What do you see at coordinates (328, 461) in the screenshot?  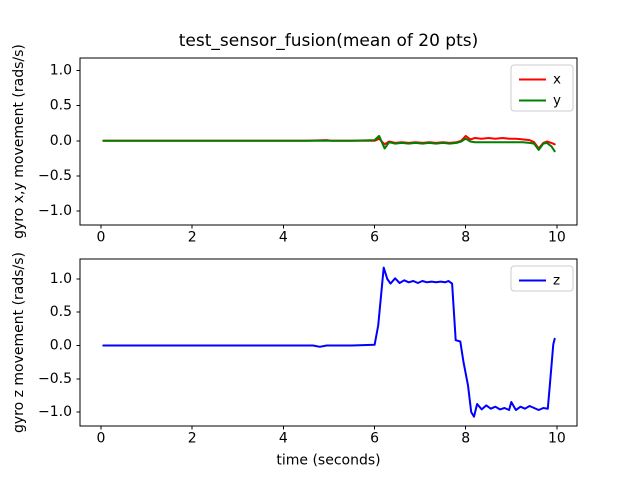 I see `x-axis-label: time (seconds)` at bounding box center [328, 461].